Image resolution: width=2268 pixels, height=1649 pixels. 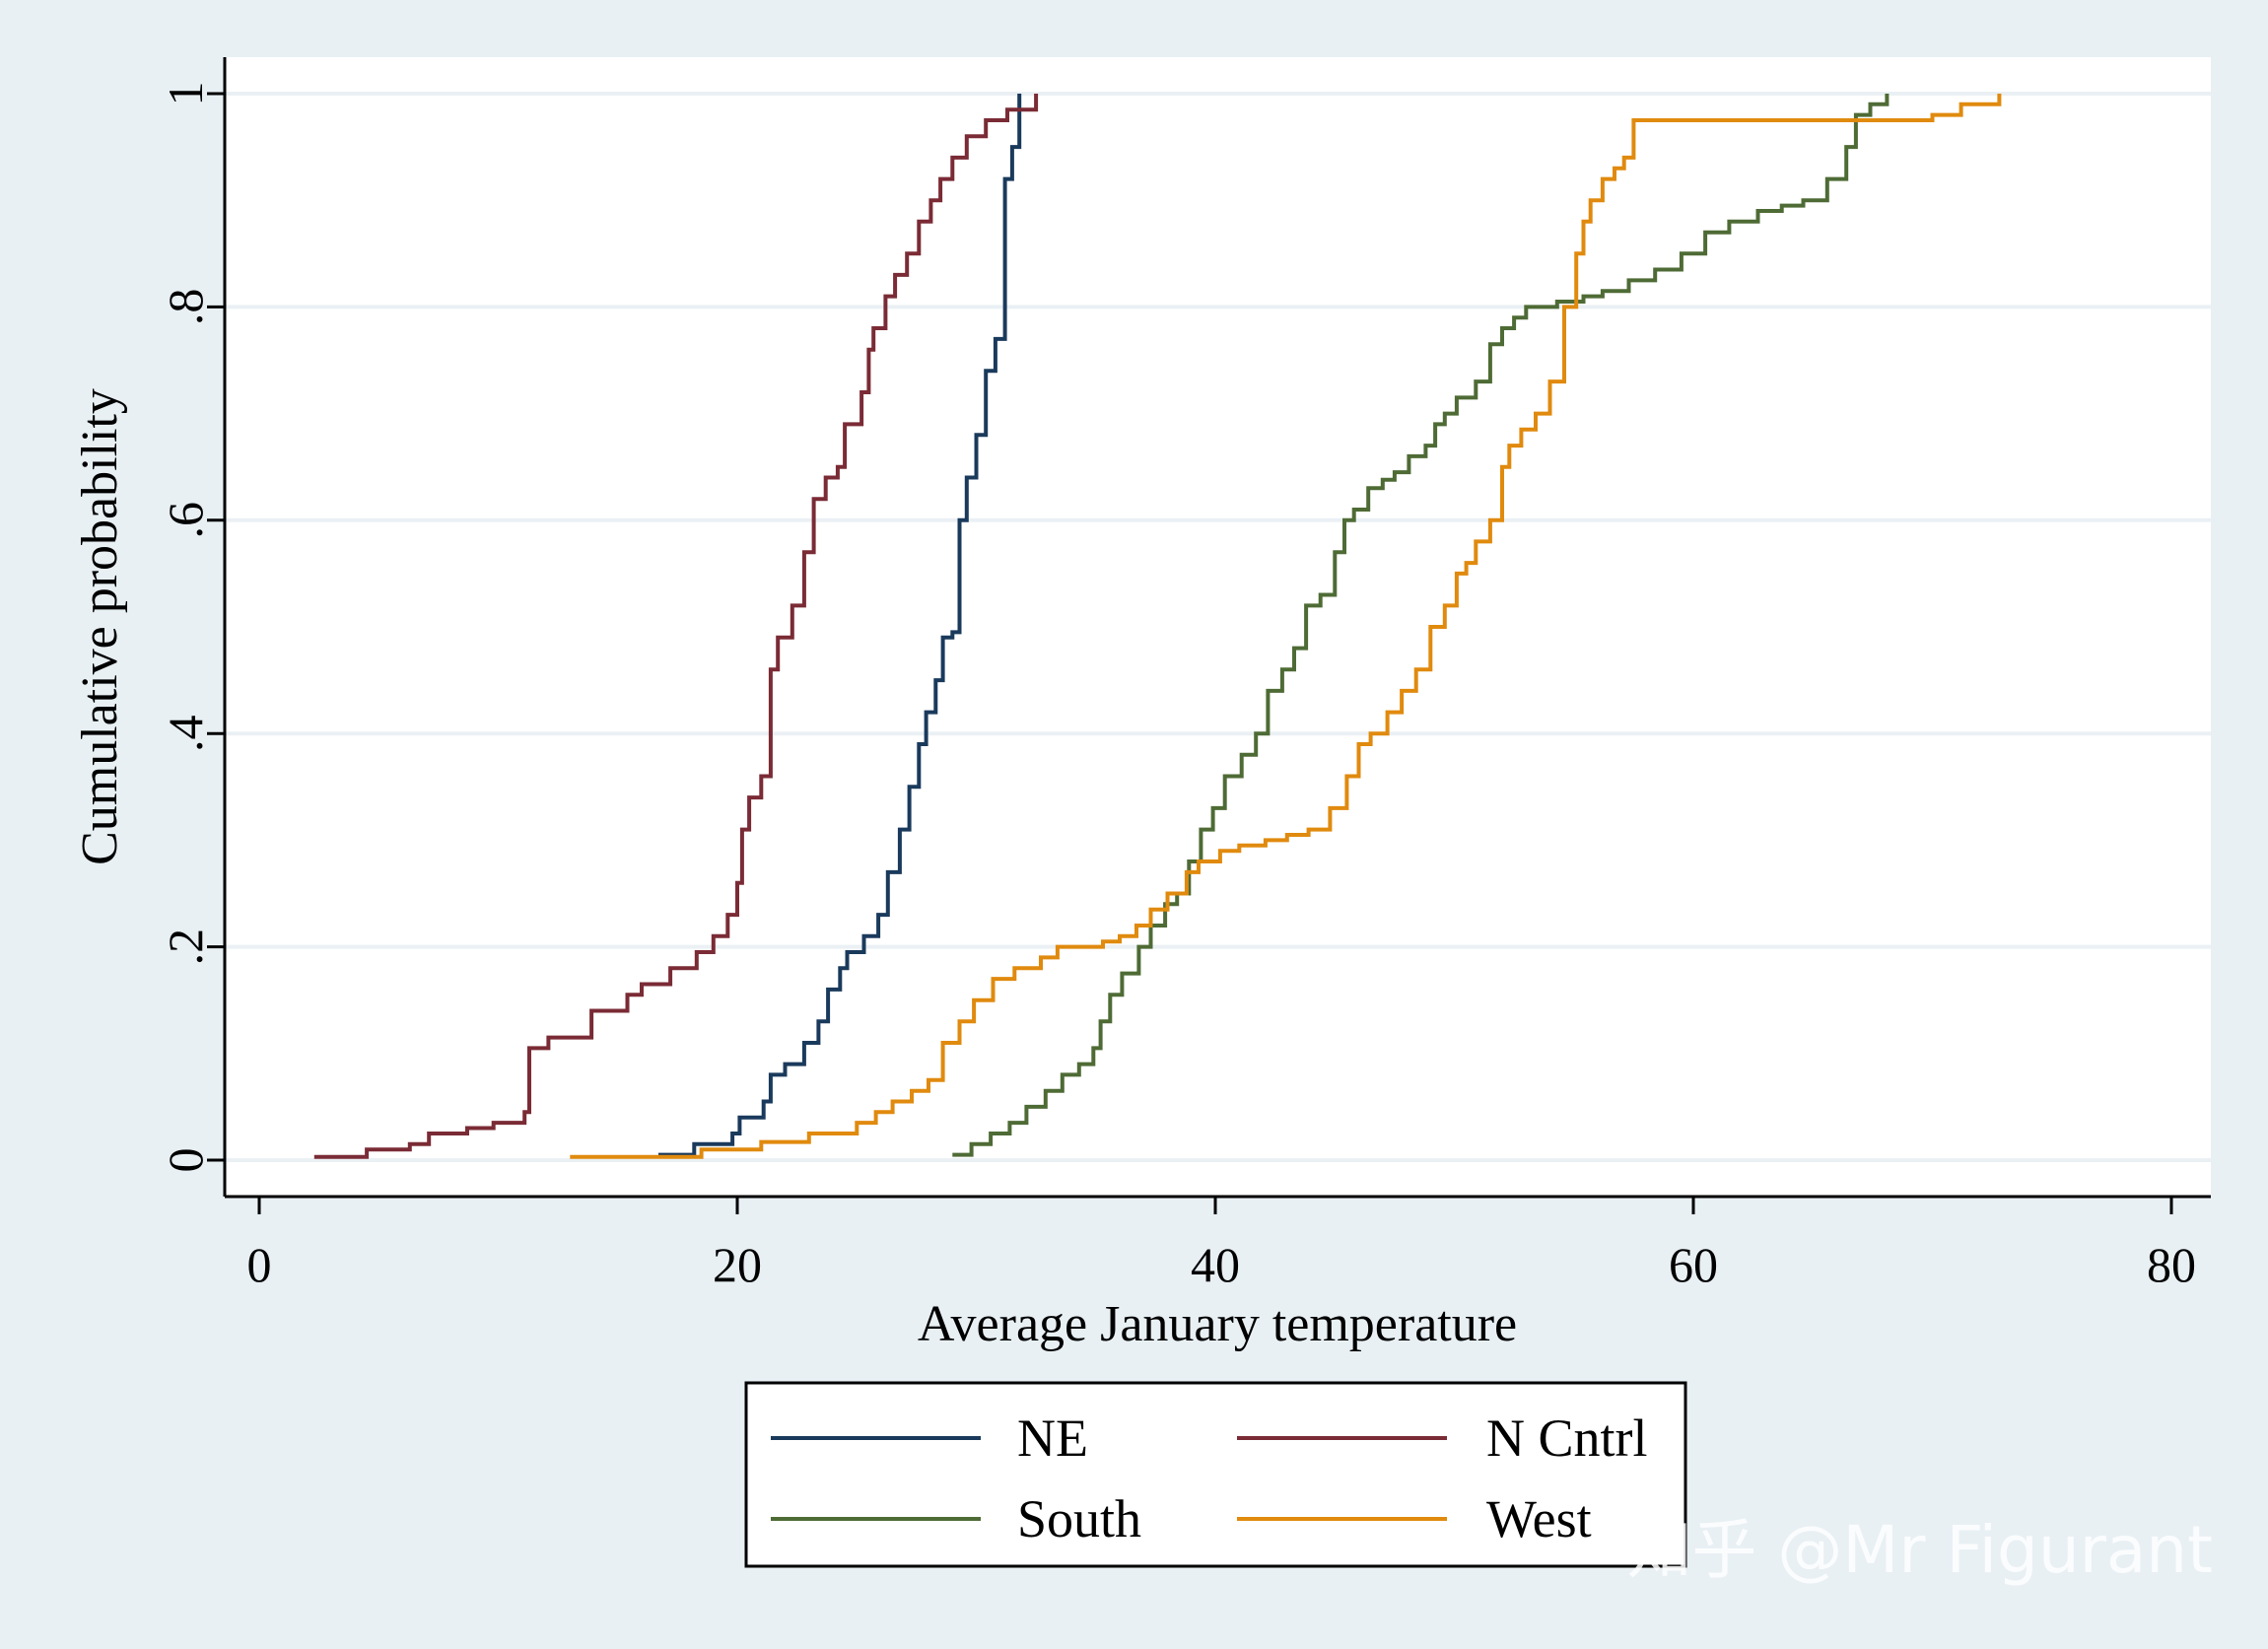 I want to click on y-tick-label: 0, so click(x=186, y=1160).